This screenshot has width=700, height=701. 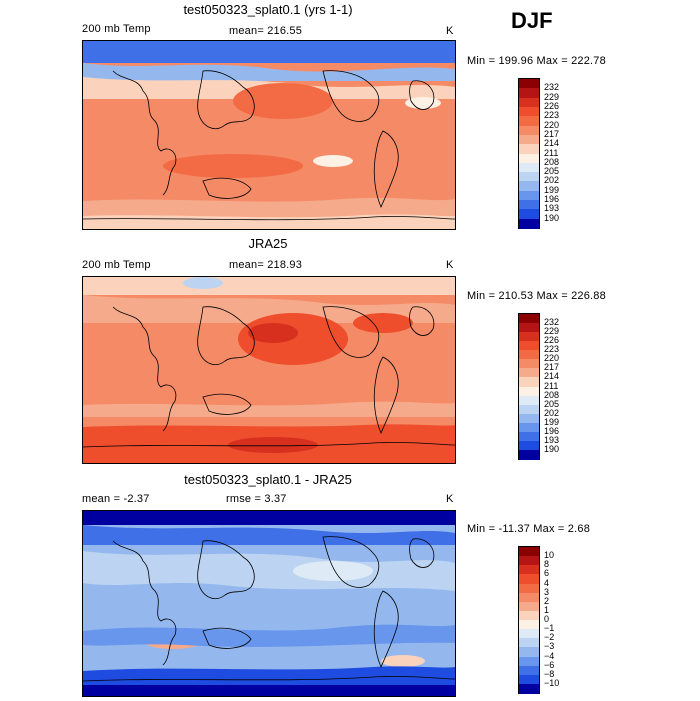 I want to click on panel-2-variable-label: 200 mb Temp, so click(x=116, y=265).